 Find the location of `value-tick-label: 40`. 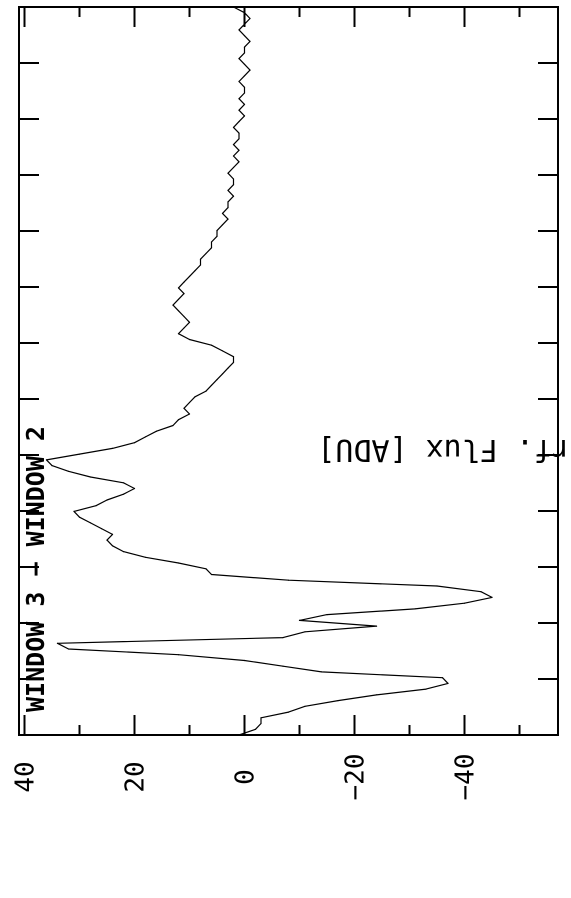

value-tick-label: 40 is located at coordinates (26, 776).